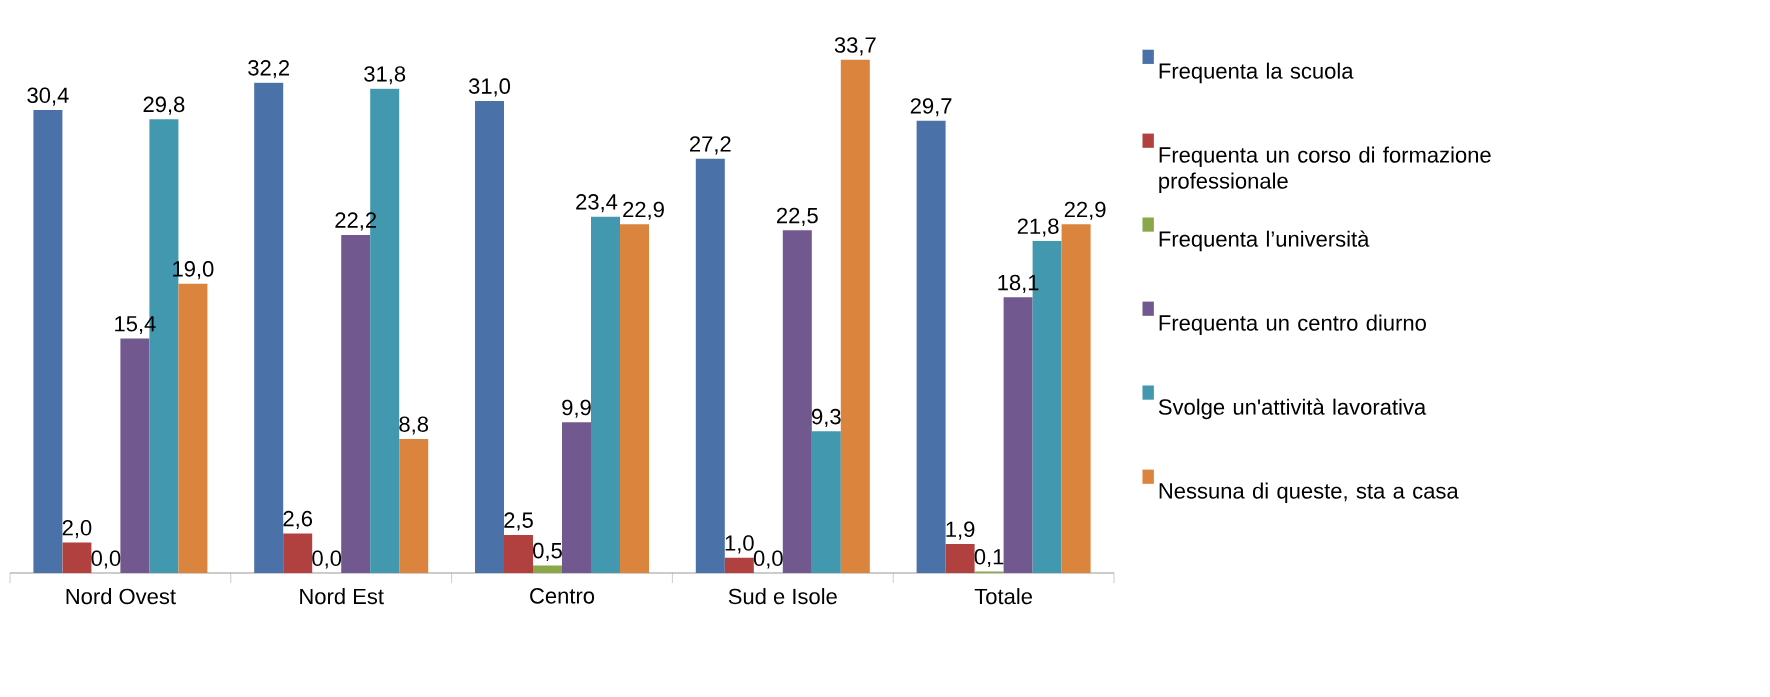  Describe the element at coordinates (597, 203) in the screenshot. I see `data-label: 23,4` at that location.